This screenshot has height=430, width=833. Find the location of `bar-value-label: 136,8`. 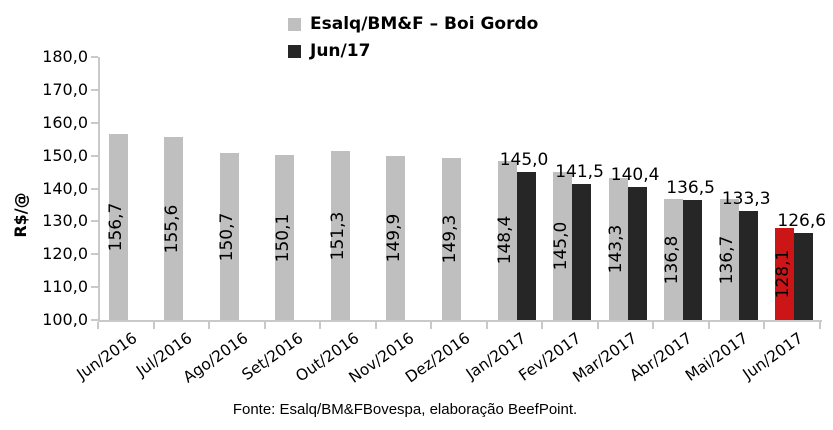

bar-value-label: 136,8 is located at coordinates (671, 259).